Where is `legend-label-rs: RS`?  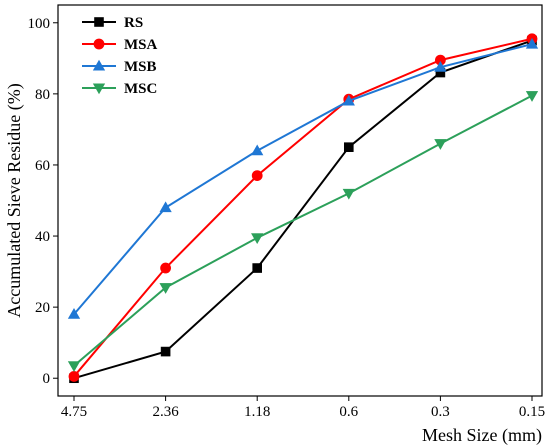
legend-label-rs: RS is located at coordinates (133, 23).